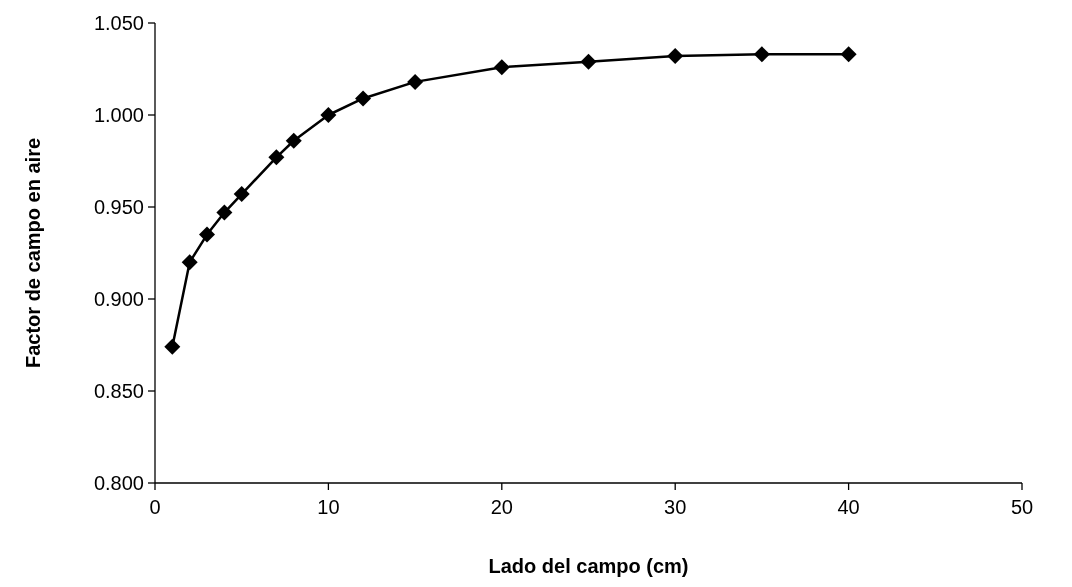 This screenshot has height=587, width=1072. What do you see at coordinates (118, 299) in the screenshot?
I see `y-tick-label: 0.900` at bounding box center [118, 299].